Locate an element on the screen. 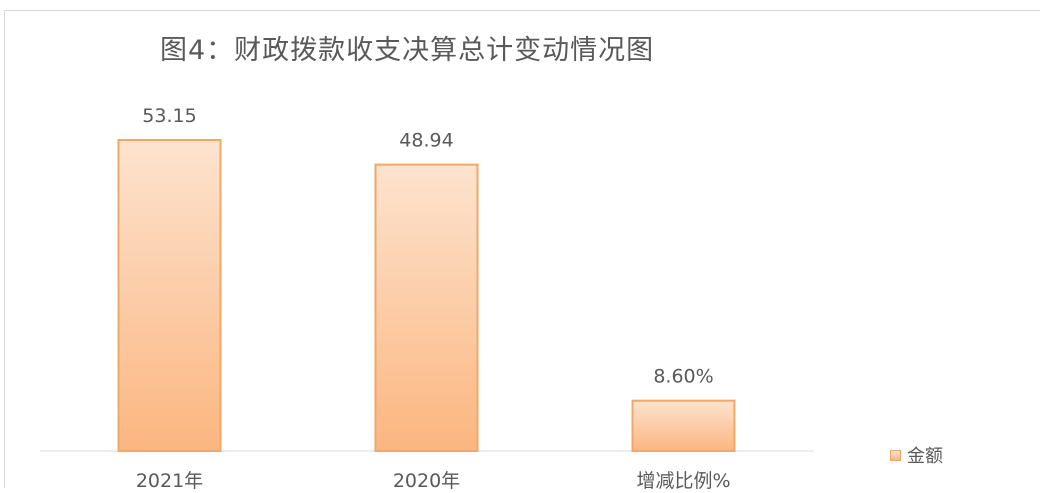 The width and height of the screenshot is (1047, 493). chart-title: 图4：财政拨款收支决算总计变动情况图 is located at coordinates (407, 50).